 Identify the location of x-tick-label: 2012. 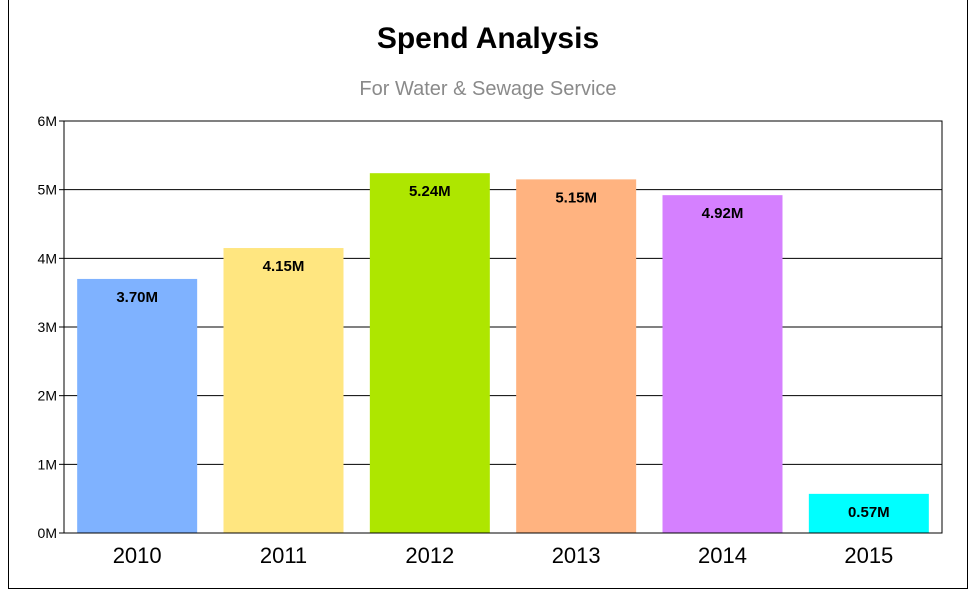
(429, 555).